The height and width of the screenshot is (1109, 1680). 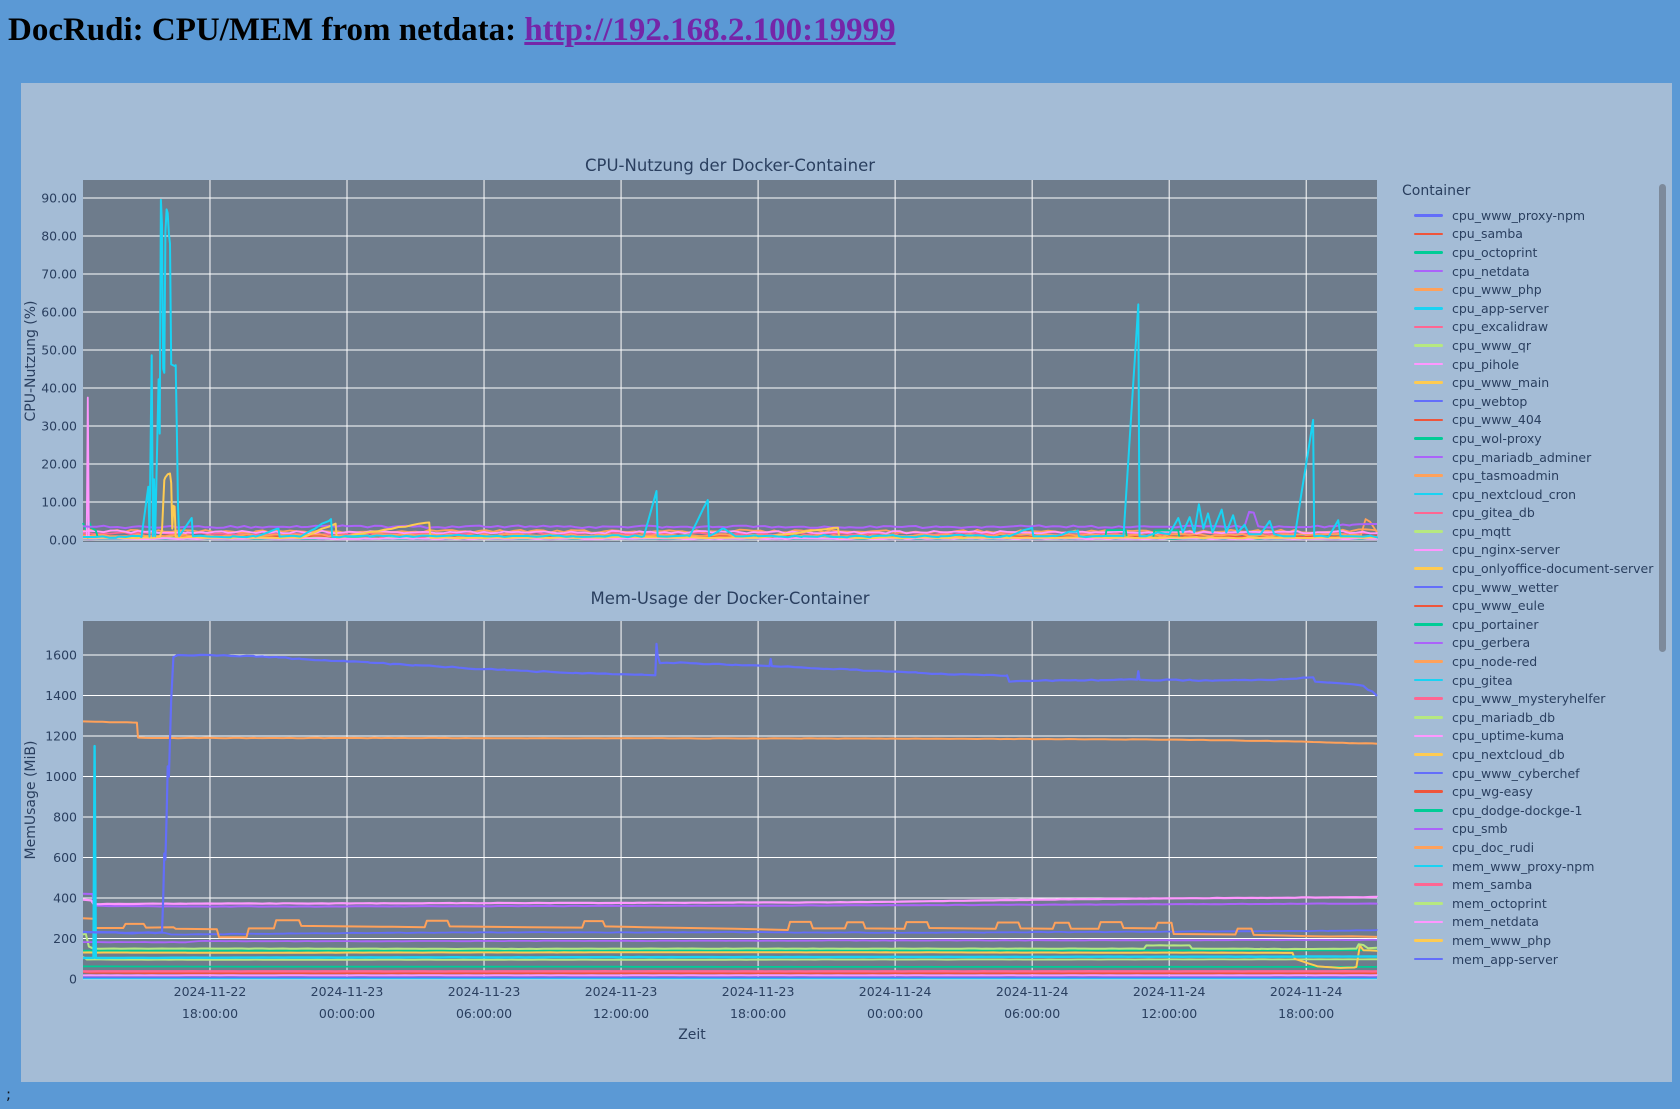 I want to click on legend-item: cpu_wol-proxy, so click(x=1535, y=438).